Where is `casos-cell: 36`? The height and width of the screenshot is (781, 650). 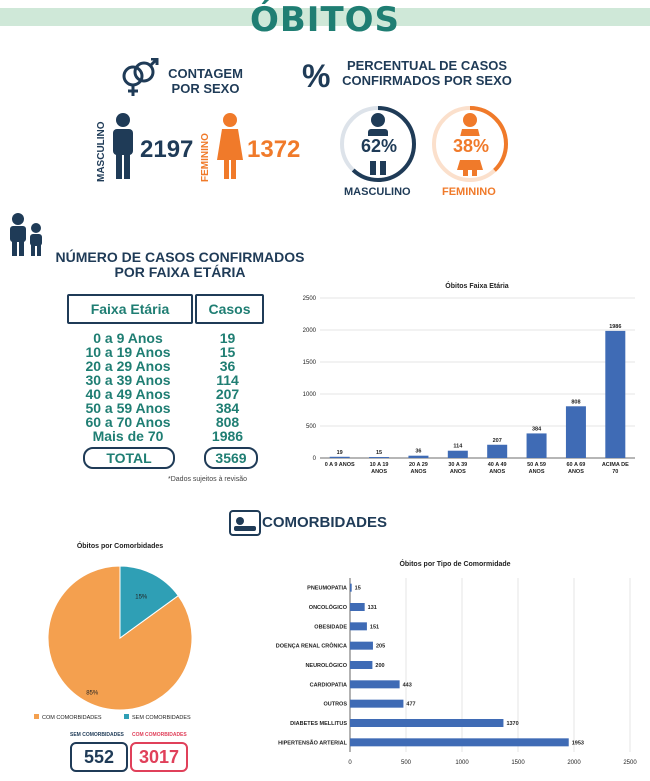 casos-cell: 36 is located at coordinates (227, 366).